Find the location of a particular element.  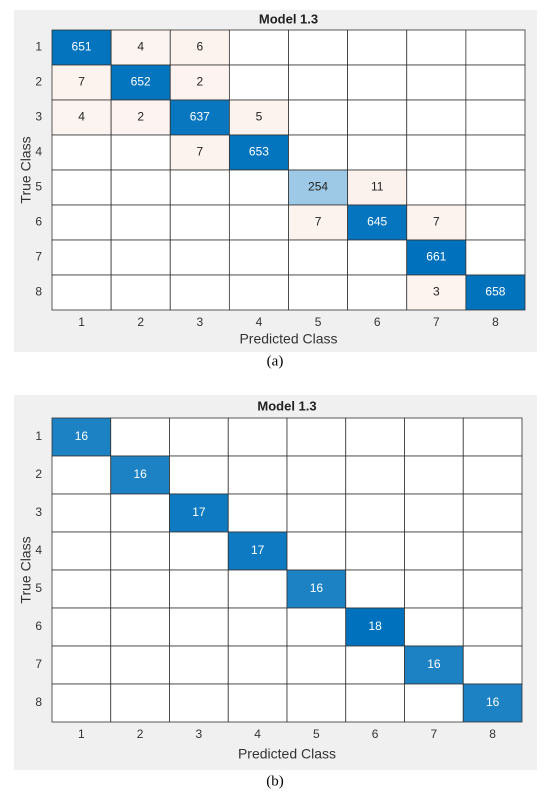

cell-value: 254 is located at coordinates (318, 187).